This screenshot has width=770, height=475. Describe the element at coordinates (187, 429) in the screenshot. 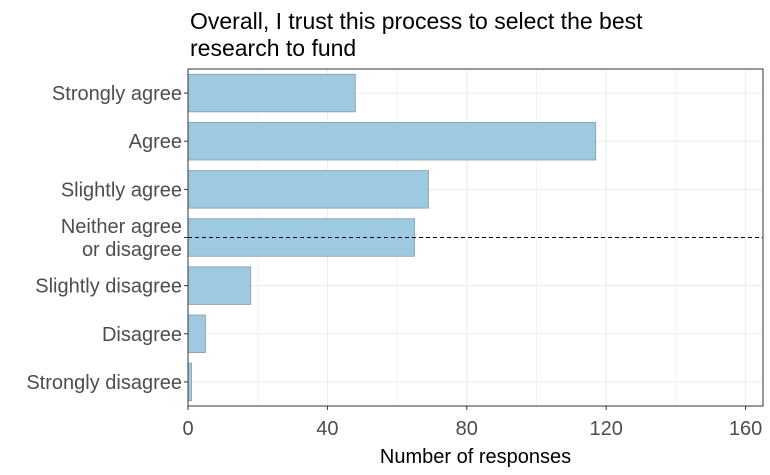

I see `x-tick-label: 0` at that location.